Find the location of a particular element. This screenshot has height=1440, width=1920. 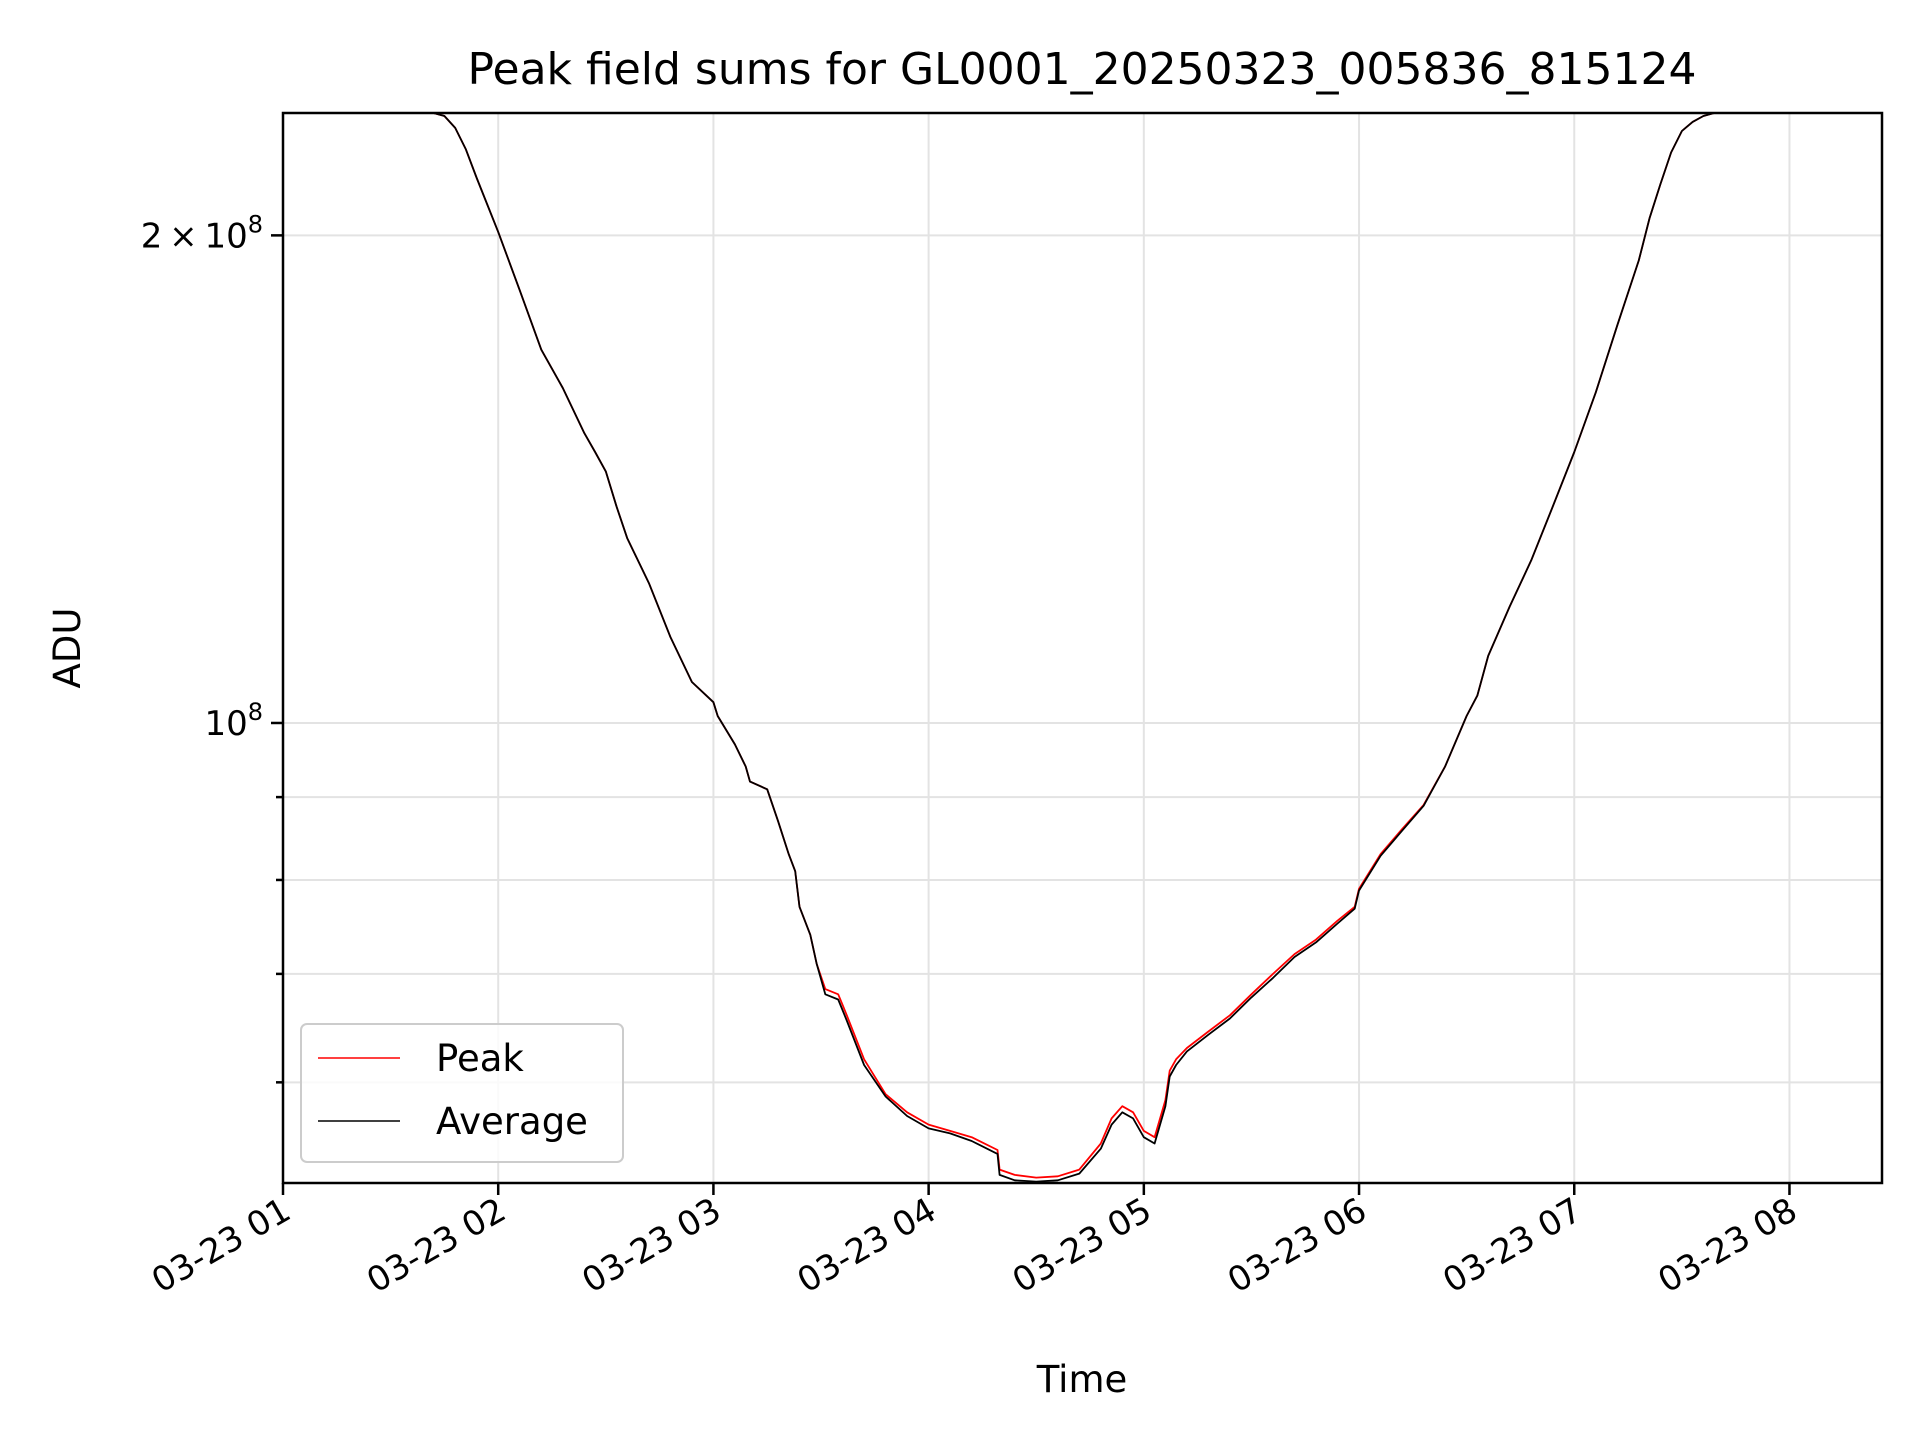

x-tick-label: 03-23 08 is located at coordinates (1728, 1245).